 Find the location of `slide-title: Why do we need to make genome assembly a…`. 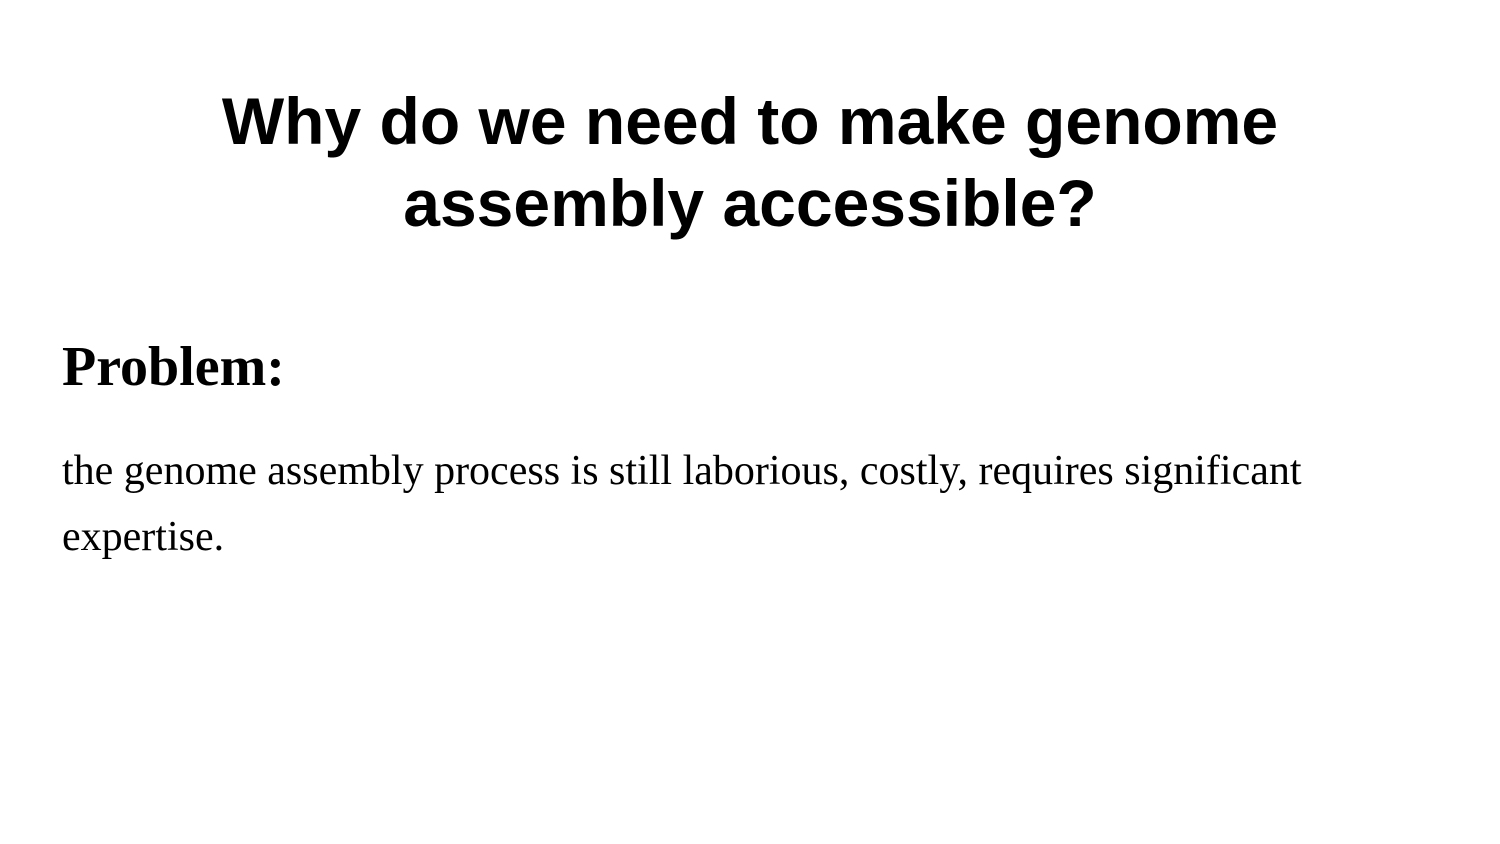

slide-title: Why do we need to make genome assembly a… is located at coordinates (750, 162).